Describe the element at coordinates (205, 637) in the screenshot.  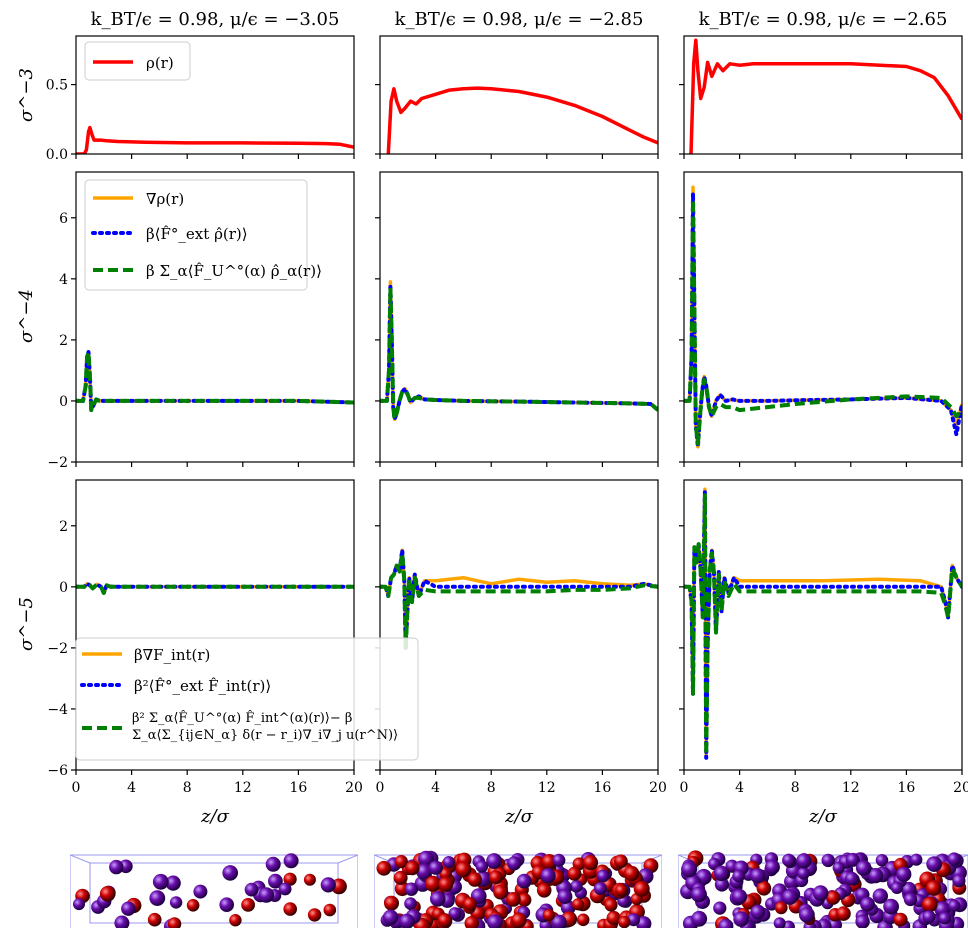
I see `panel-r3-c1: 0 4 8 12 16 20 −6 −4 −2 0 2` at that location.